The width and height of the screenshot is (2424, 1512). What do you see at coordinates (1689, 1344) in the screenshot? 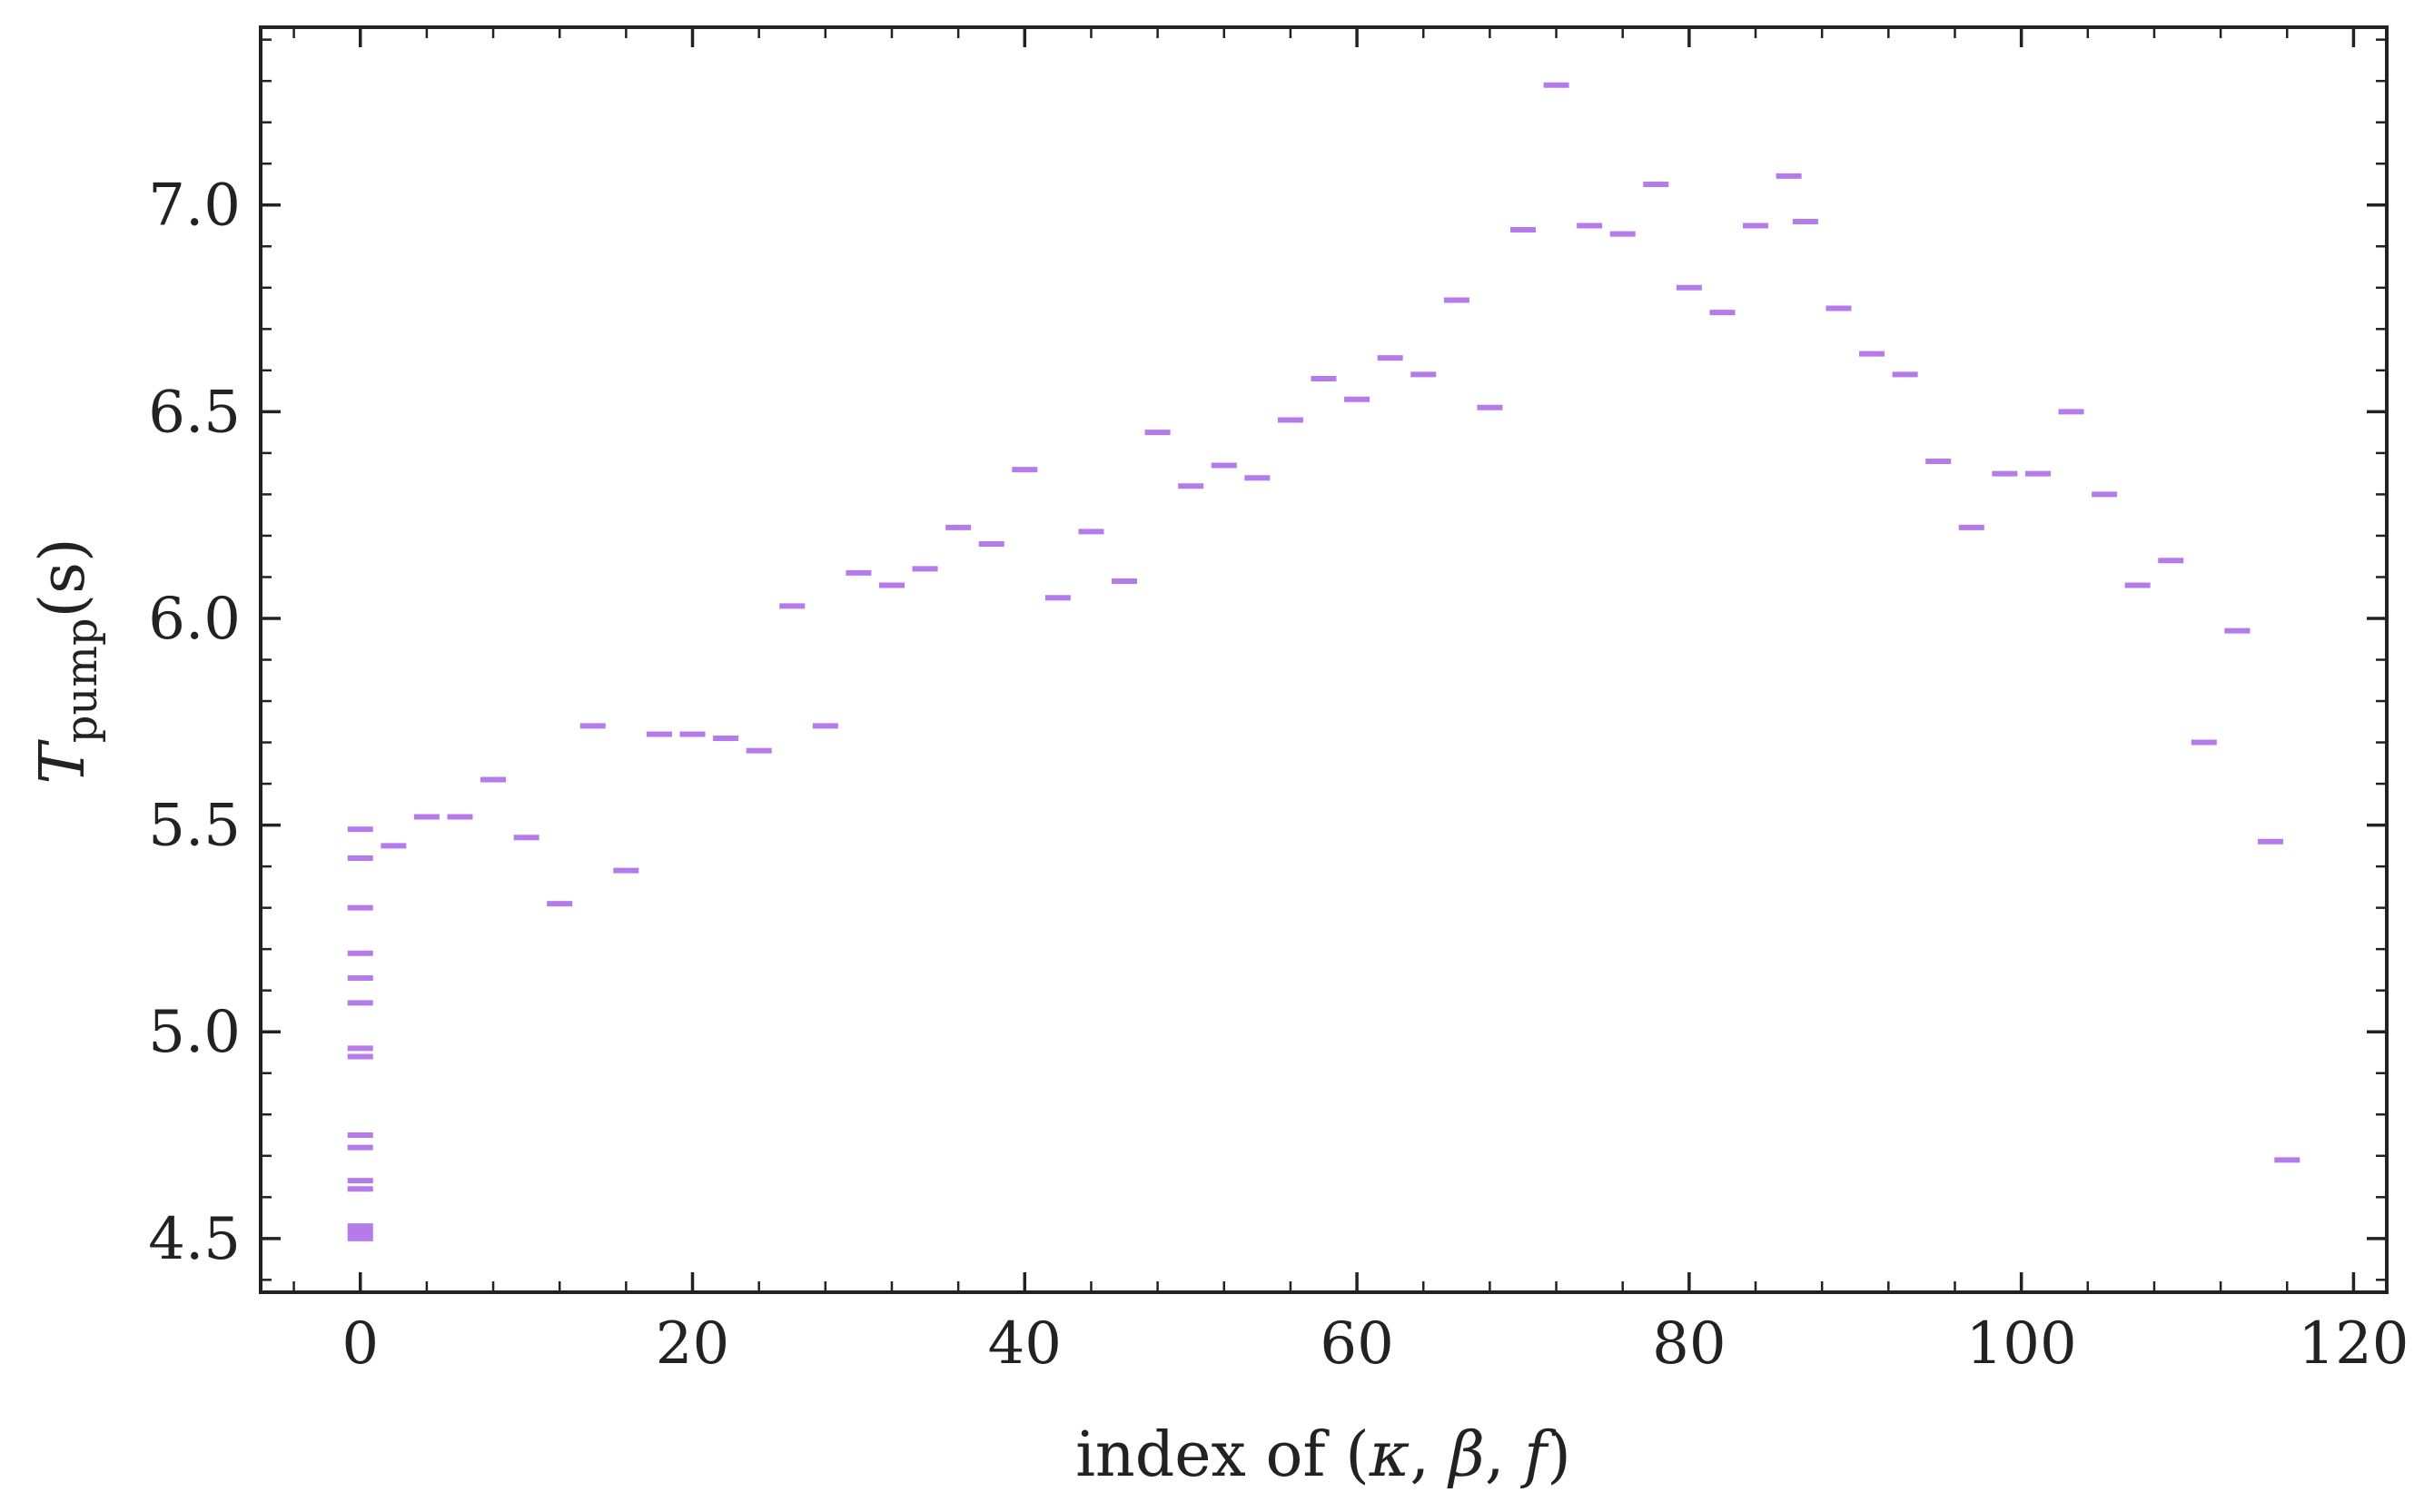
I see `x-tick-label: 80` at bounding box center [1689, 1344].